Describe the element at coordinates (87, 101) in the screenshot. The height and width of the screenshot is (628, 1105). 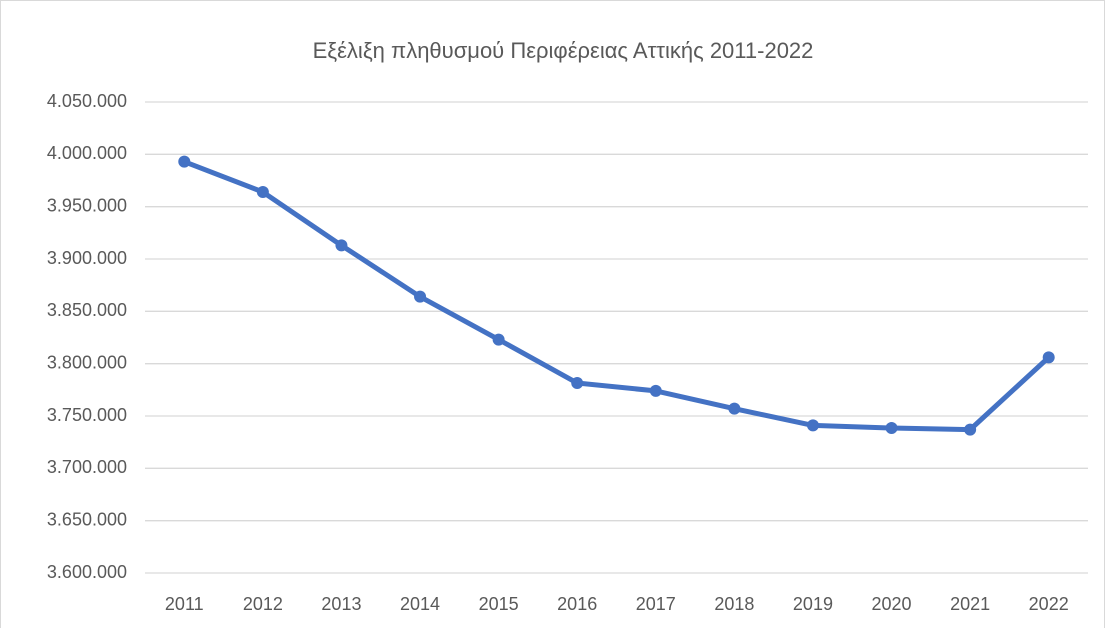
I see `y-tick-label: 4.050.000` at that location.